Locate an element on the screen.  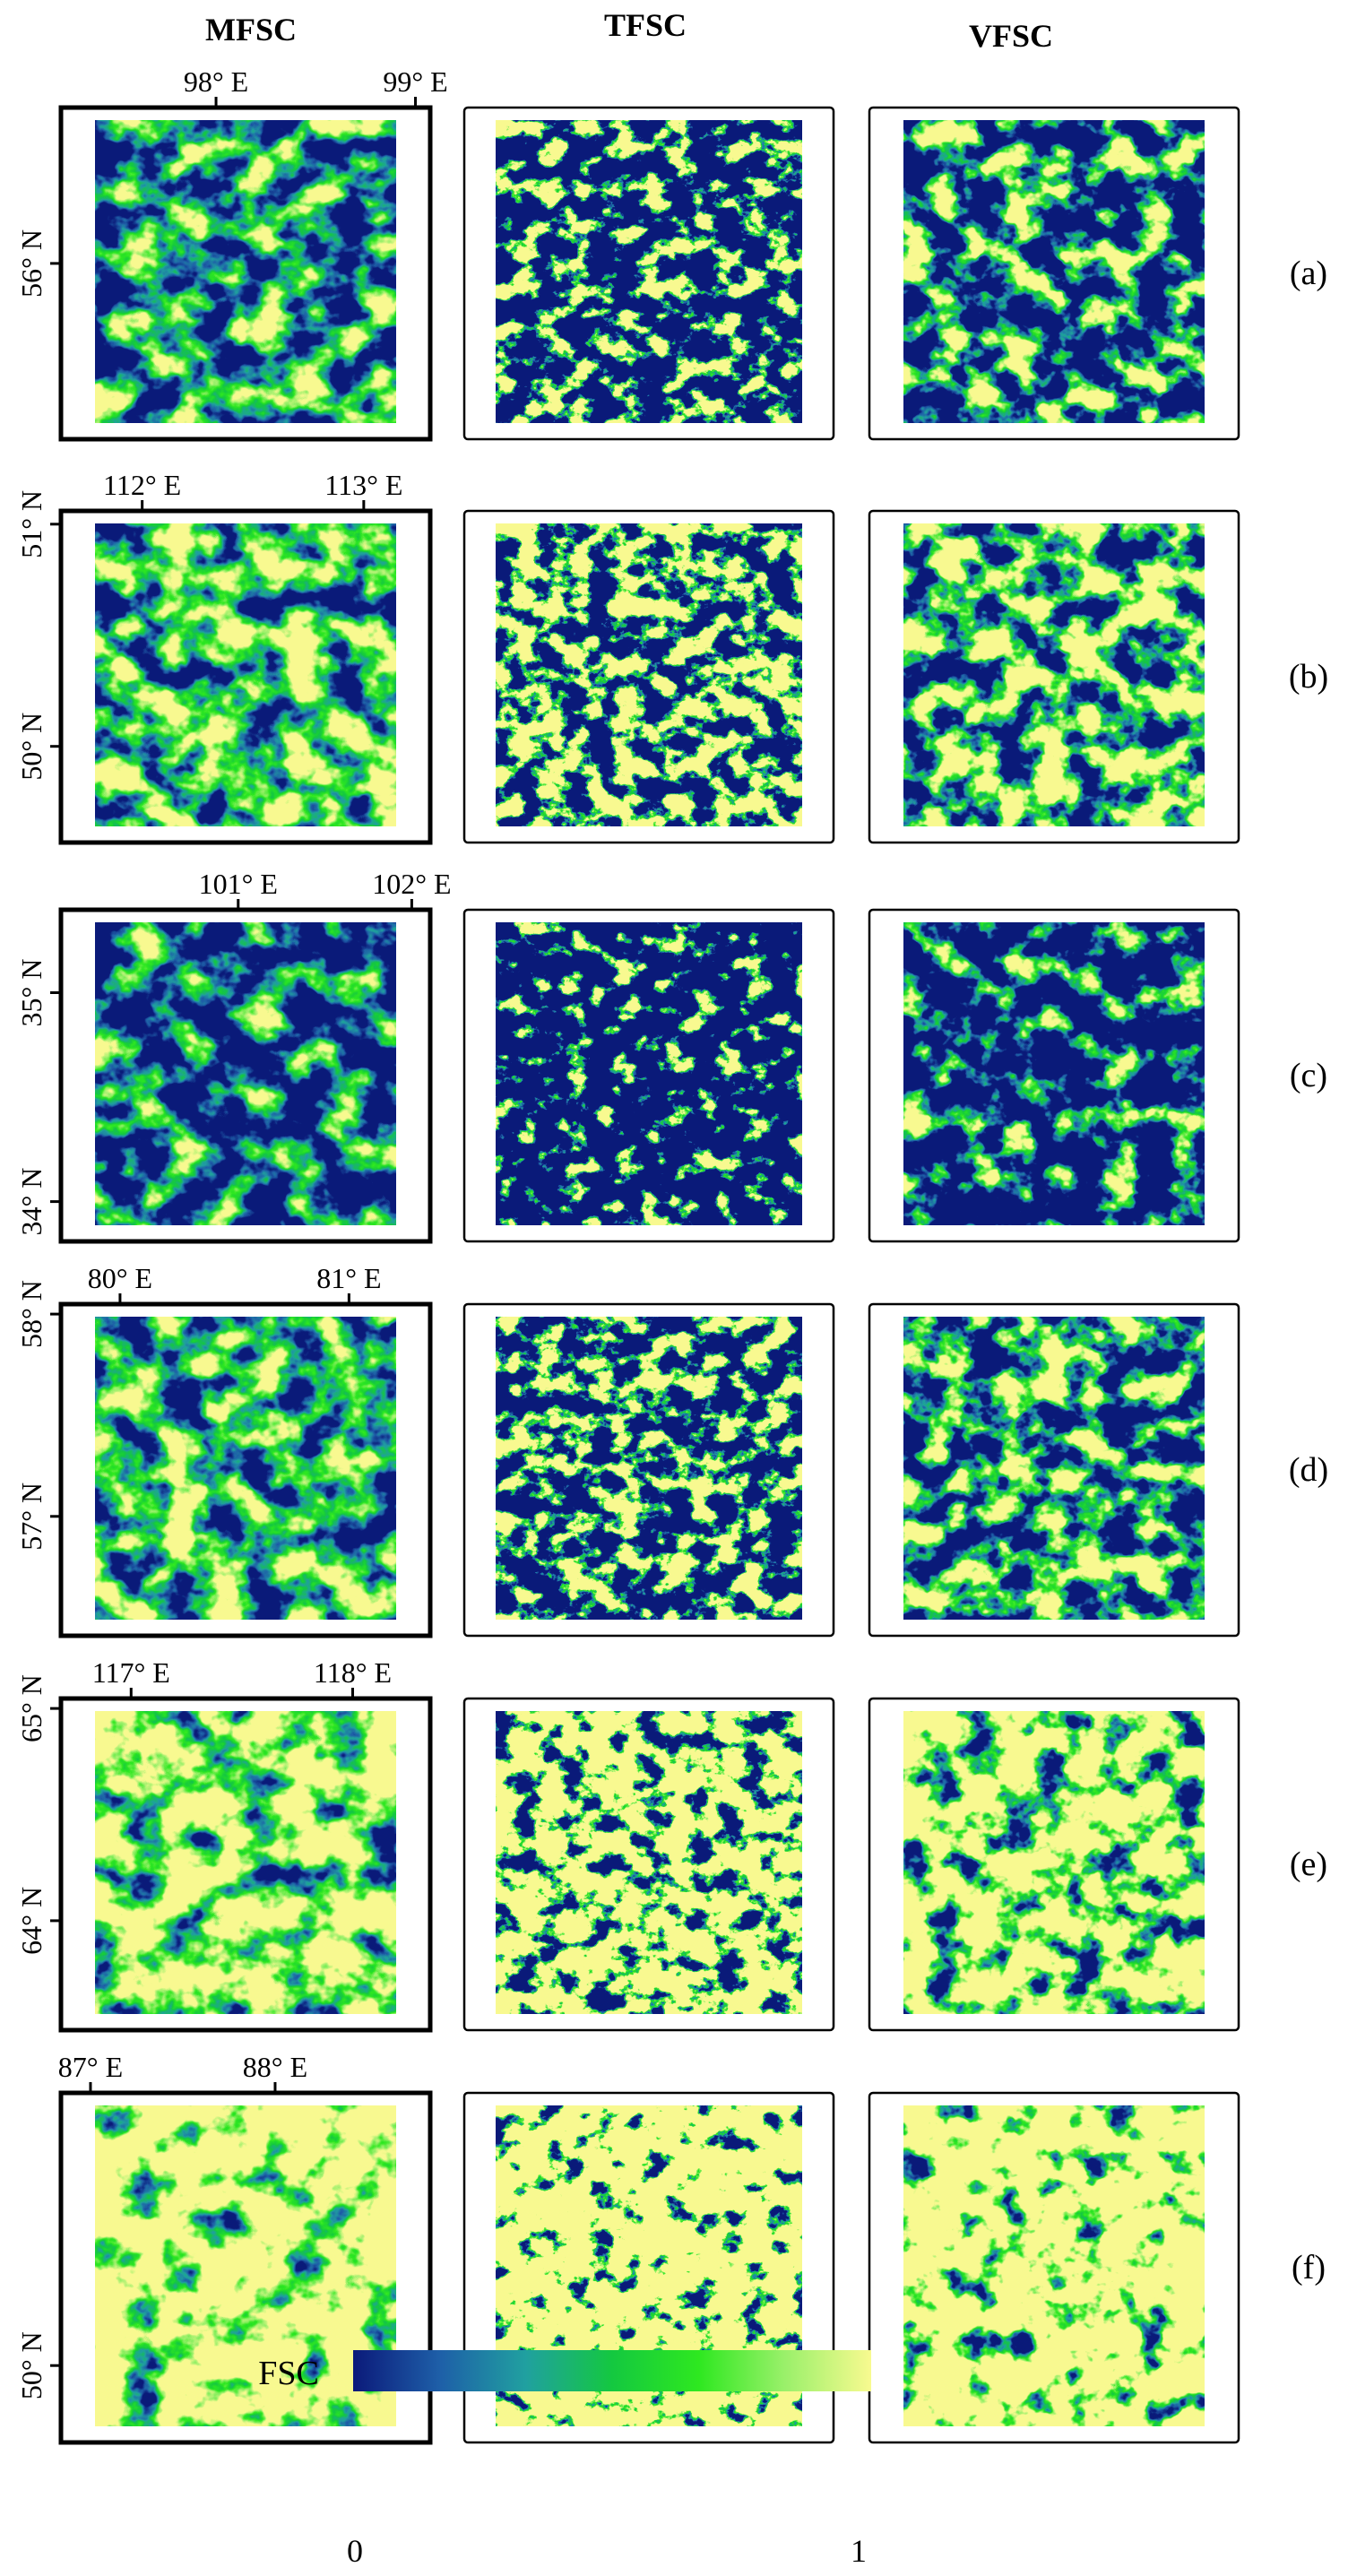
lat-tick-label: 65° N is located at coordinates (32, 1708).